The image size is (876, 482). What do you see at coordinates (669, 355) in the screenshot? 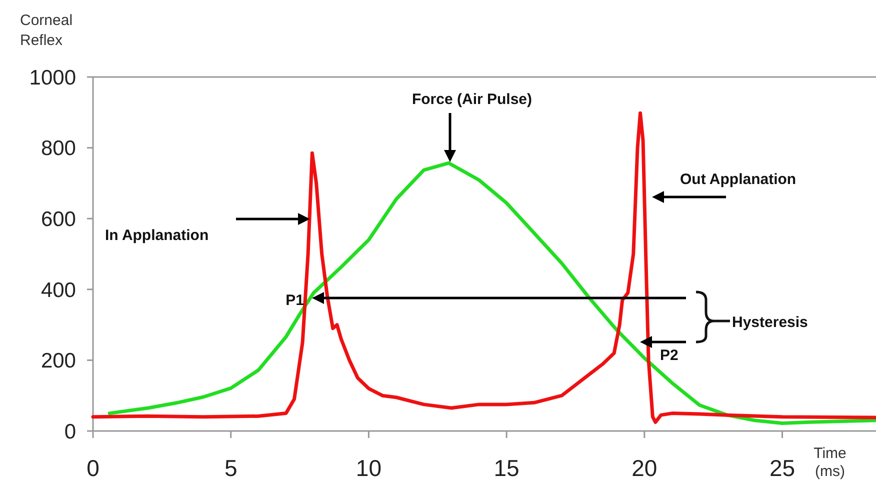
I see `annotation: P2` at bounding box center [669, 355].